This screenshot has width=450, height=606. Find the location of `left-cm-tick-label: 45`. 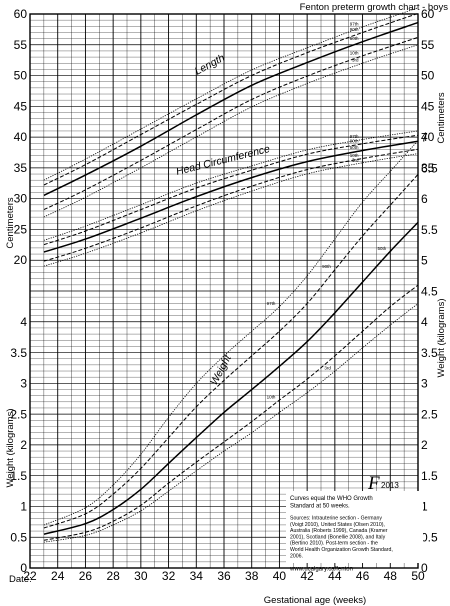

left-cm-tick-label: 45 is located at coordinates (21, 106).